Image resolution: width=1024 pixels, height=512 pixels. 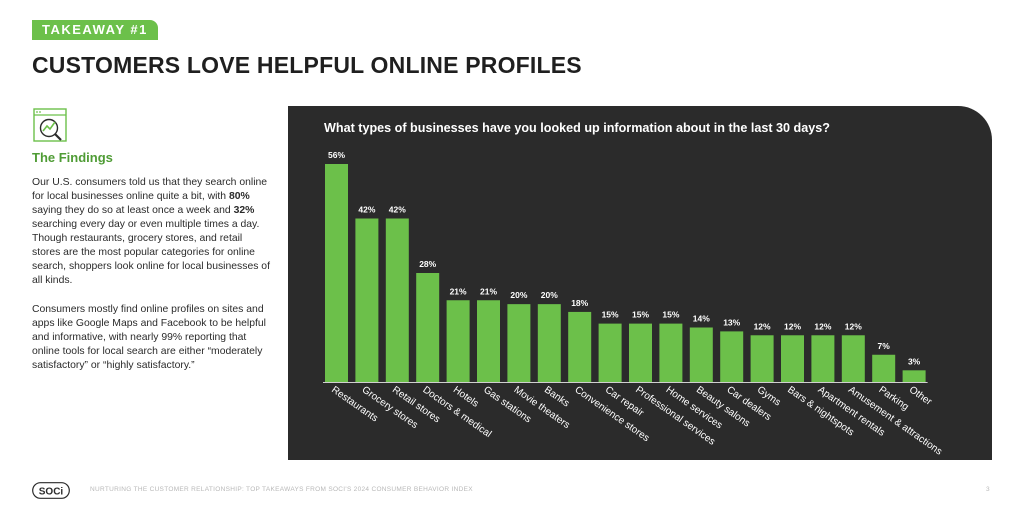 I want to click on bar-amusement-attractions, so click(x=853, y=358).